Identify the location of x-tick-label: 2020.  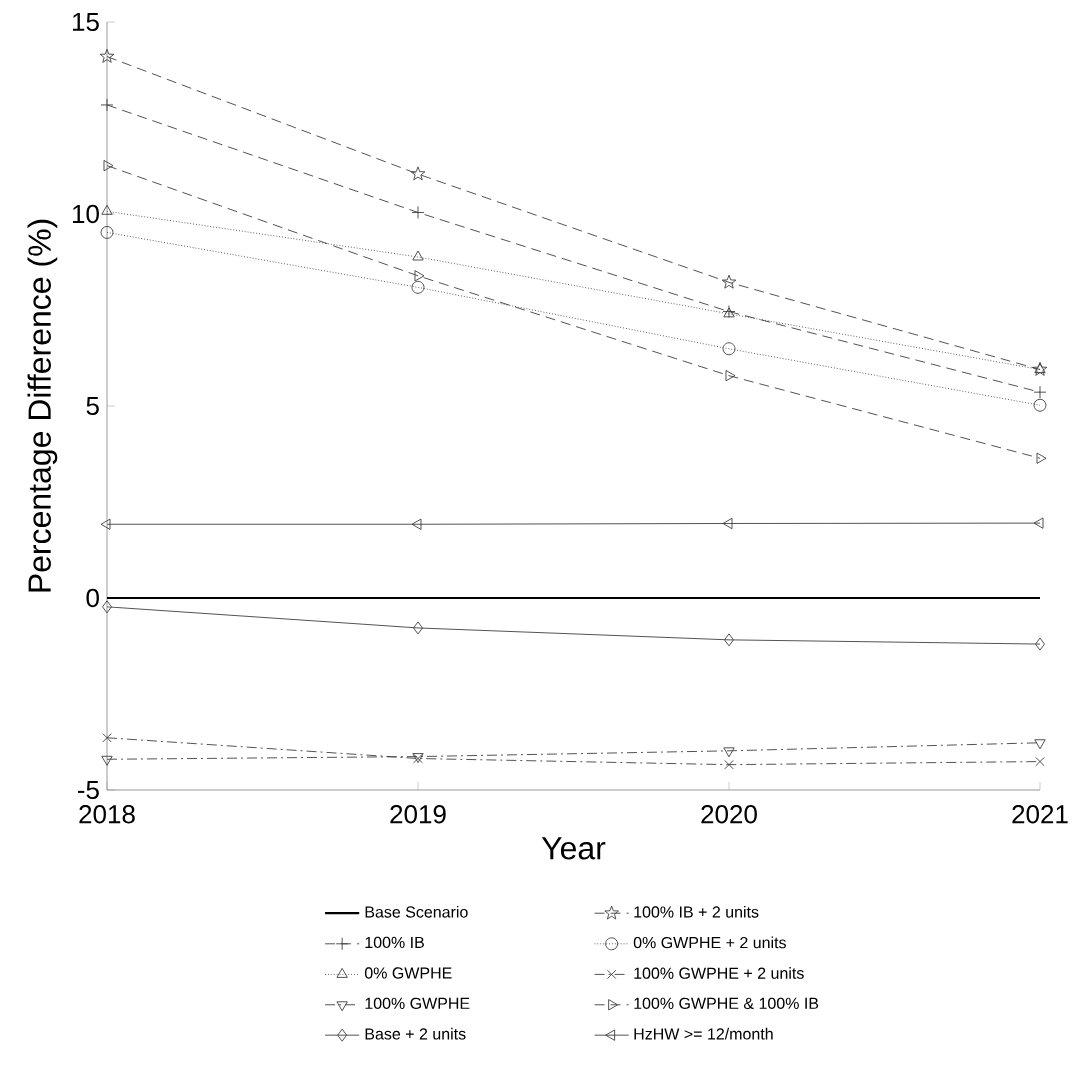
(729, 814).